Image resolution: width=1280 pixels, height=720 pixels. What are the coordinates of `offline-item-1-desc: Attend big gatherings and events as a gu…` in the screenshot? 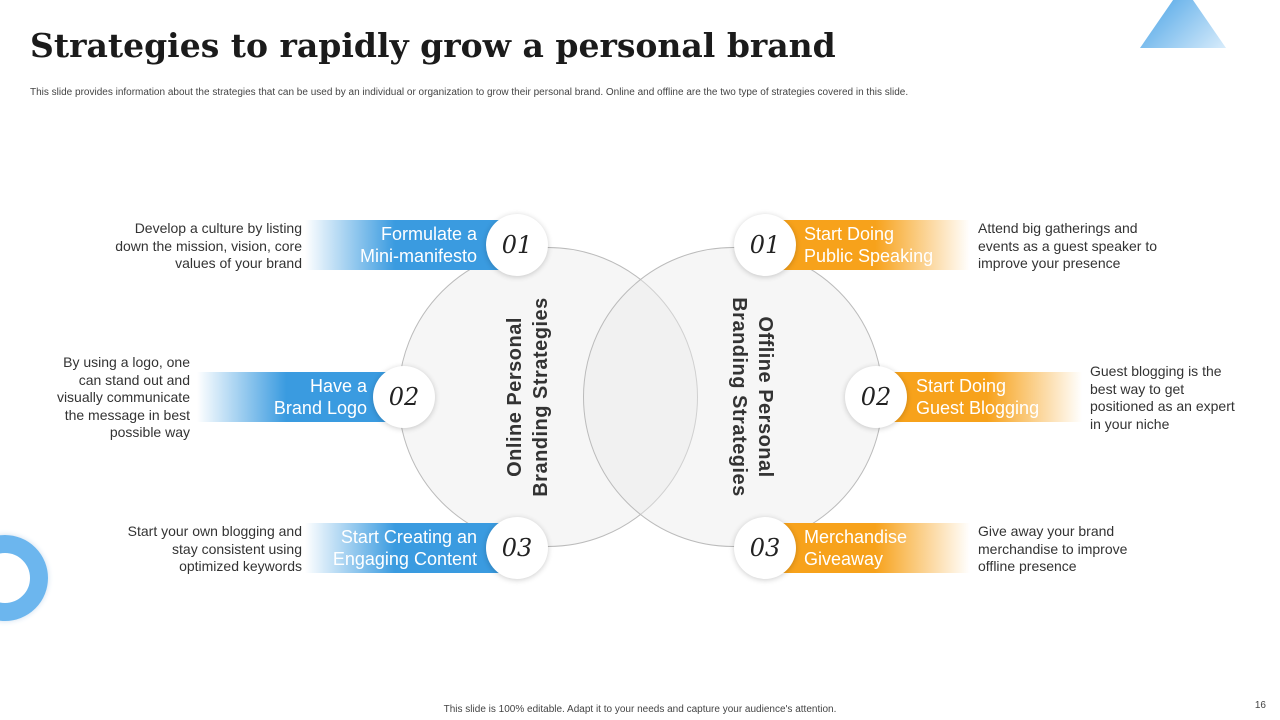 It's located at (1067, 245).